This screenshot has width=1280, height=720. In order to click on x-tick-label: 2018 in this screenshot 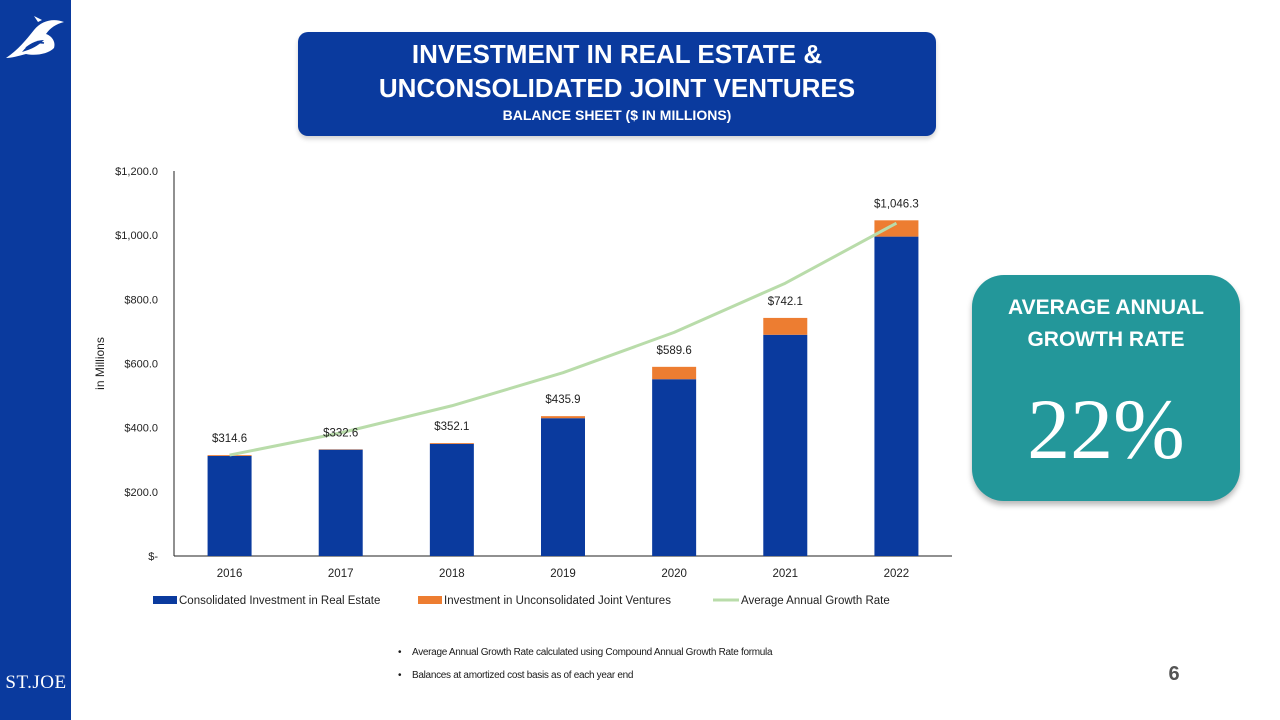, I will do `click(452, 574)`.